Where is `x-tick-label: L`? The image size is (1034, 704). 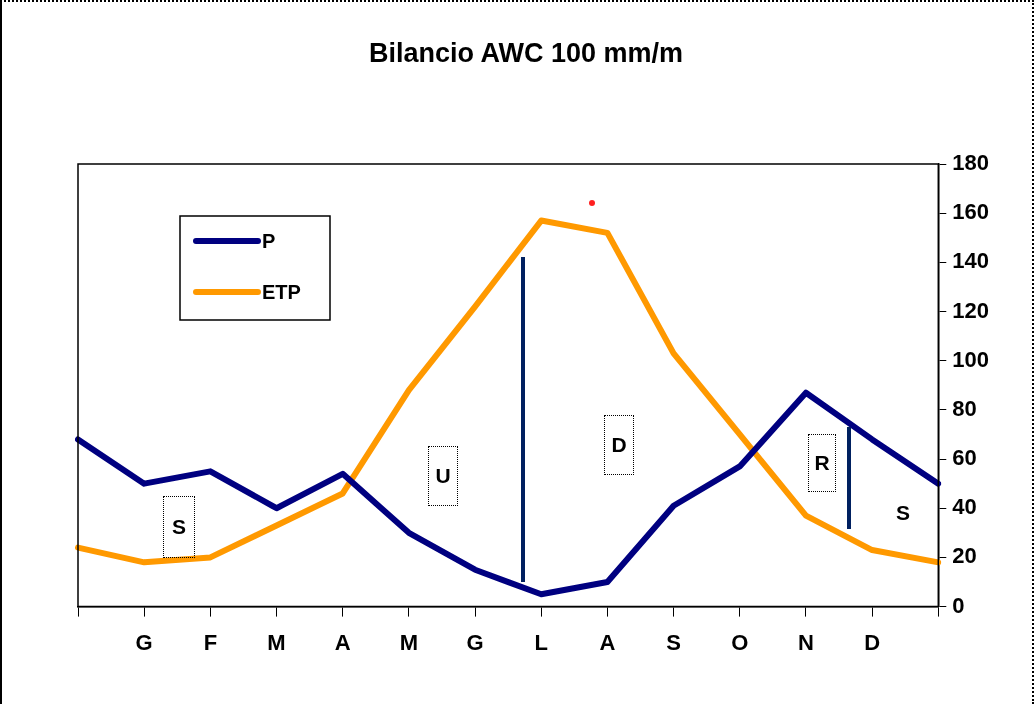 x-tick-label: L is located at coordinates (541, 642).